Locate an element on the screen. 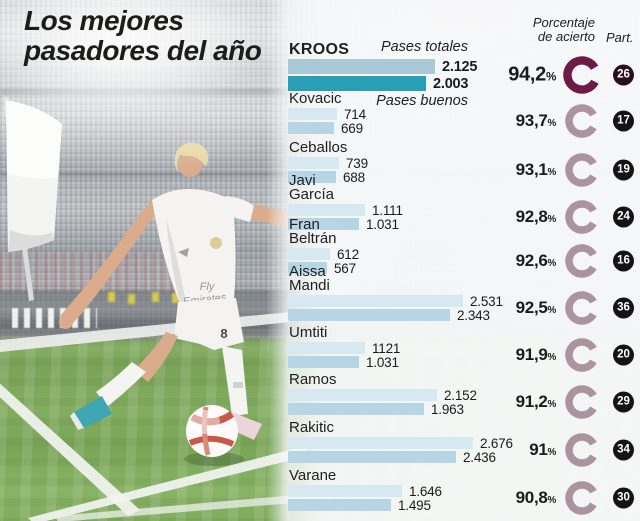 The width and height of the screenshot is (640, 521). player-row-ceballos: Ceballos 739 688 93,1% 19 is located at coordinates (462, 163).